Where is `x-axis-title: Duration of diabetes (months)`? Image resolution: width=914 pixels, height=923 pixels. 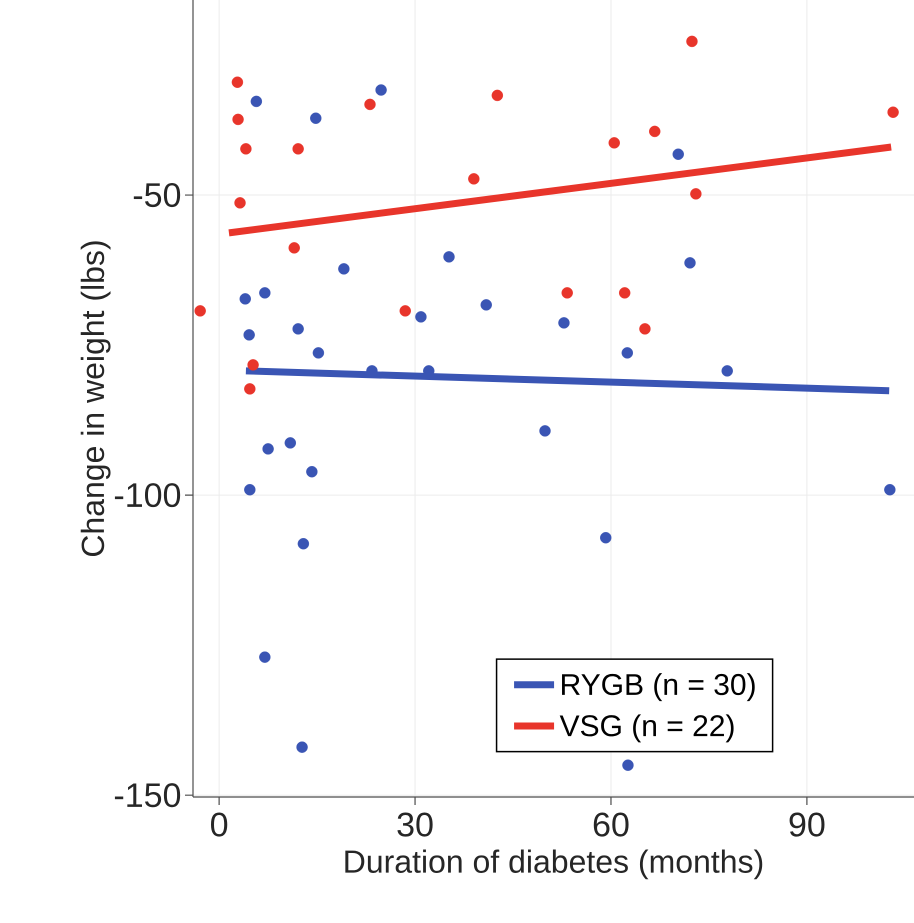 x-axis-title: Duration of diabetes (months) is located at coordinates (553, 864).